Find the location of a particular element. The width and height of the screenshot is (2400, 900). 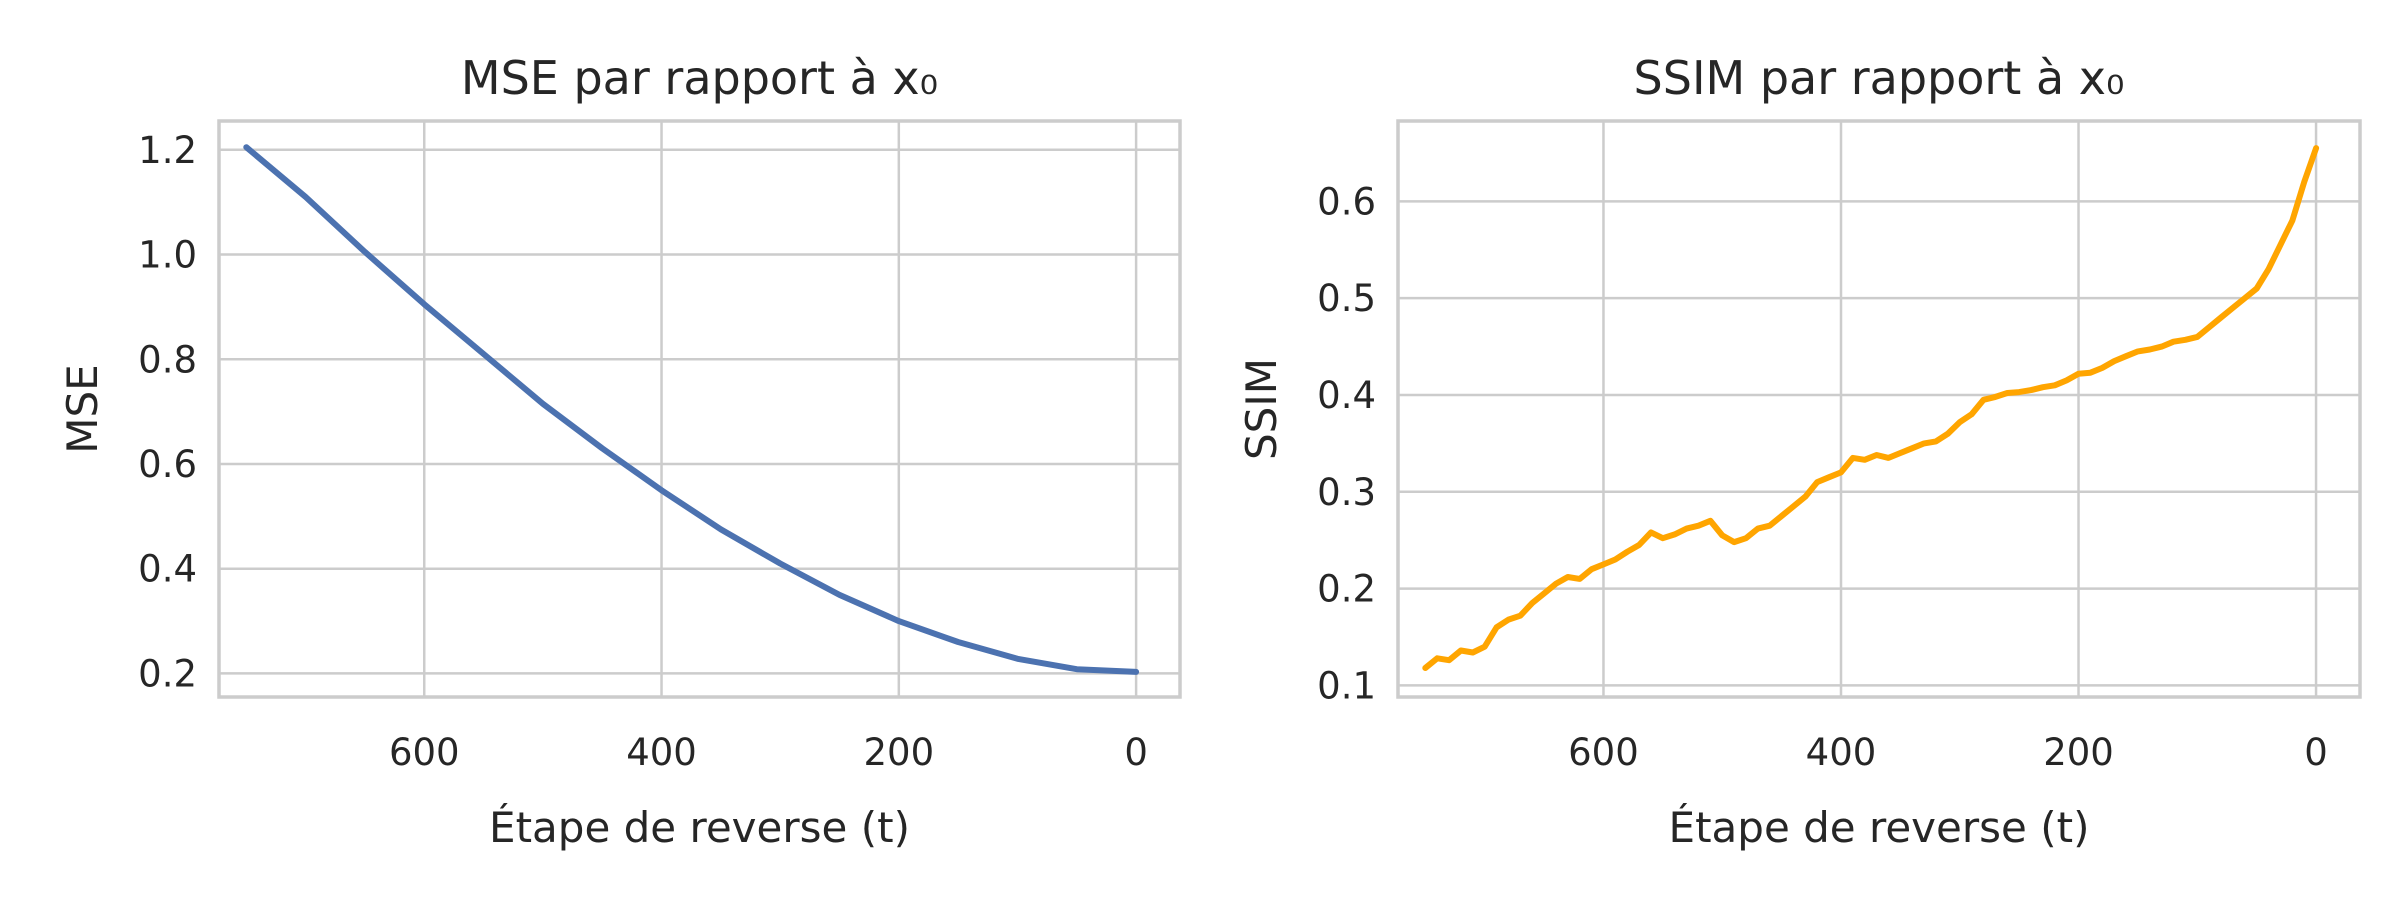

mse-y-tick-label: 0.8 is located at coordinates (167, 359).